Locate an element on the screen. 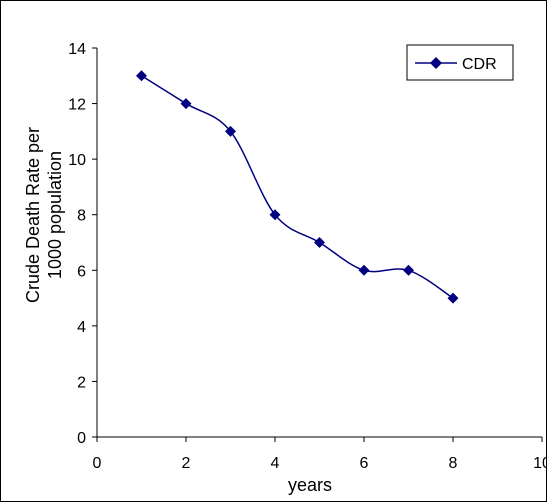 This screenshot has height=502, width=547. y-tick-label: 8 is located at coordinates (81, 216).